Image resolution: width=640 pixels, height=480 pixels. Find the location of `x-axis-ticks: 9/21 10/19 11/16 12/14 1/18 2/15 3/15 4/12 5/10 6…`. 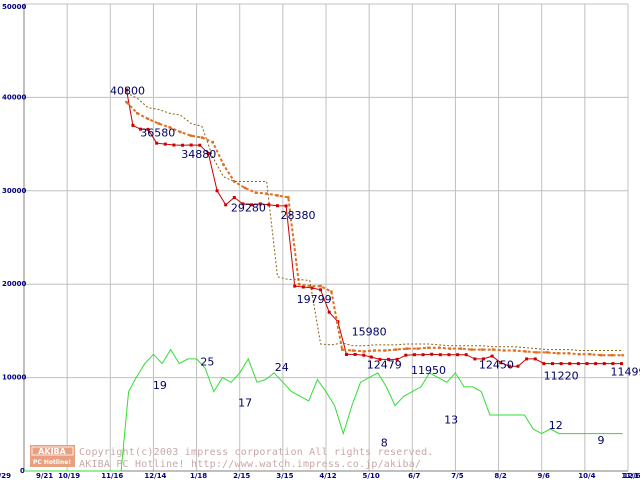

x-axis-ticks: 9/21 10/19 11/16 12/14 1/18 2/15 3/15 4/12 5/10 6… is located at coordinates (320, 476).